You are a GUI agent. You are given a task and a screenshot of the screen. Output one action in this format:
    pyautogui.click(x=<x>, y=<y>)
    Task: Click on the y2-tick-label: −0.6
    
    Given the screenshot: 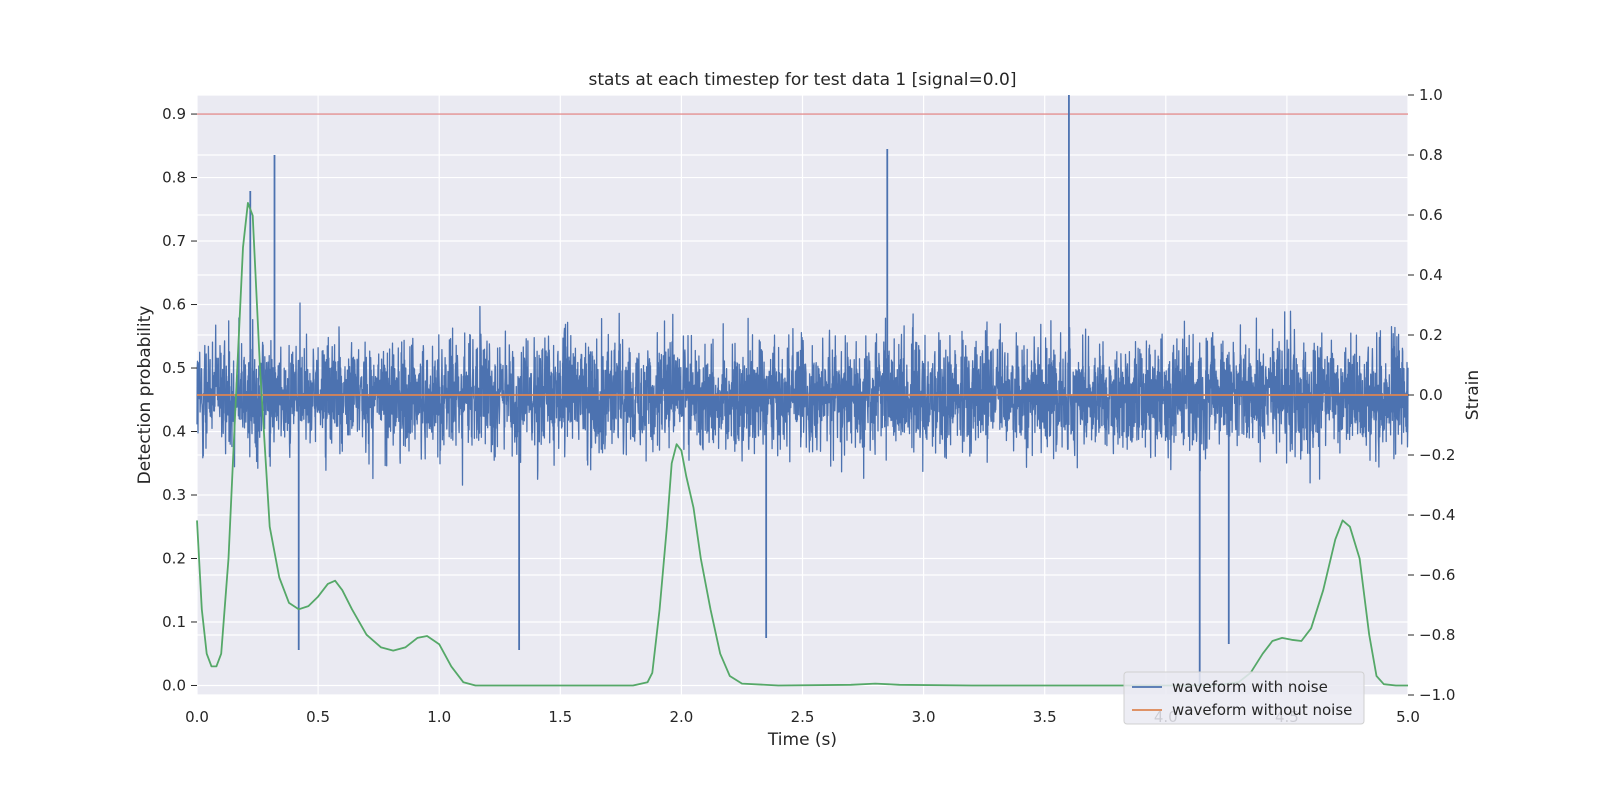 What is the action you would take?
    pyautogui.click(x=1437, y=575)
    